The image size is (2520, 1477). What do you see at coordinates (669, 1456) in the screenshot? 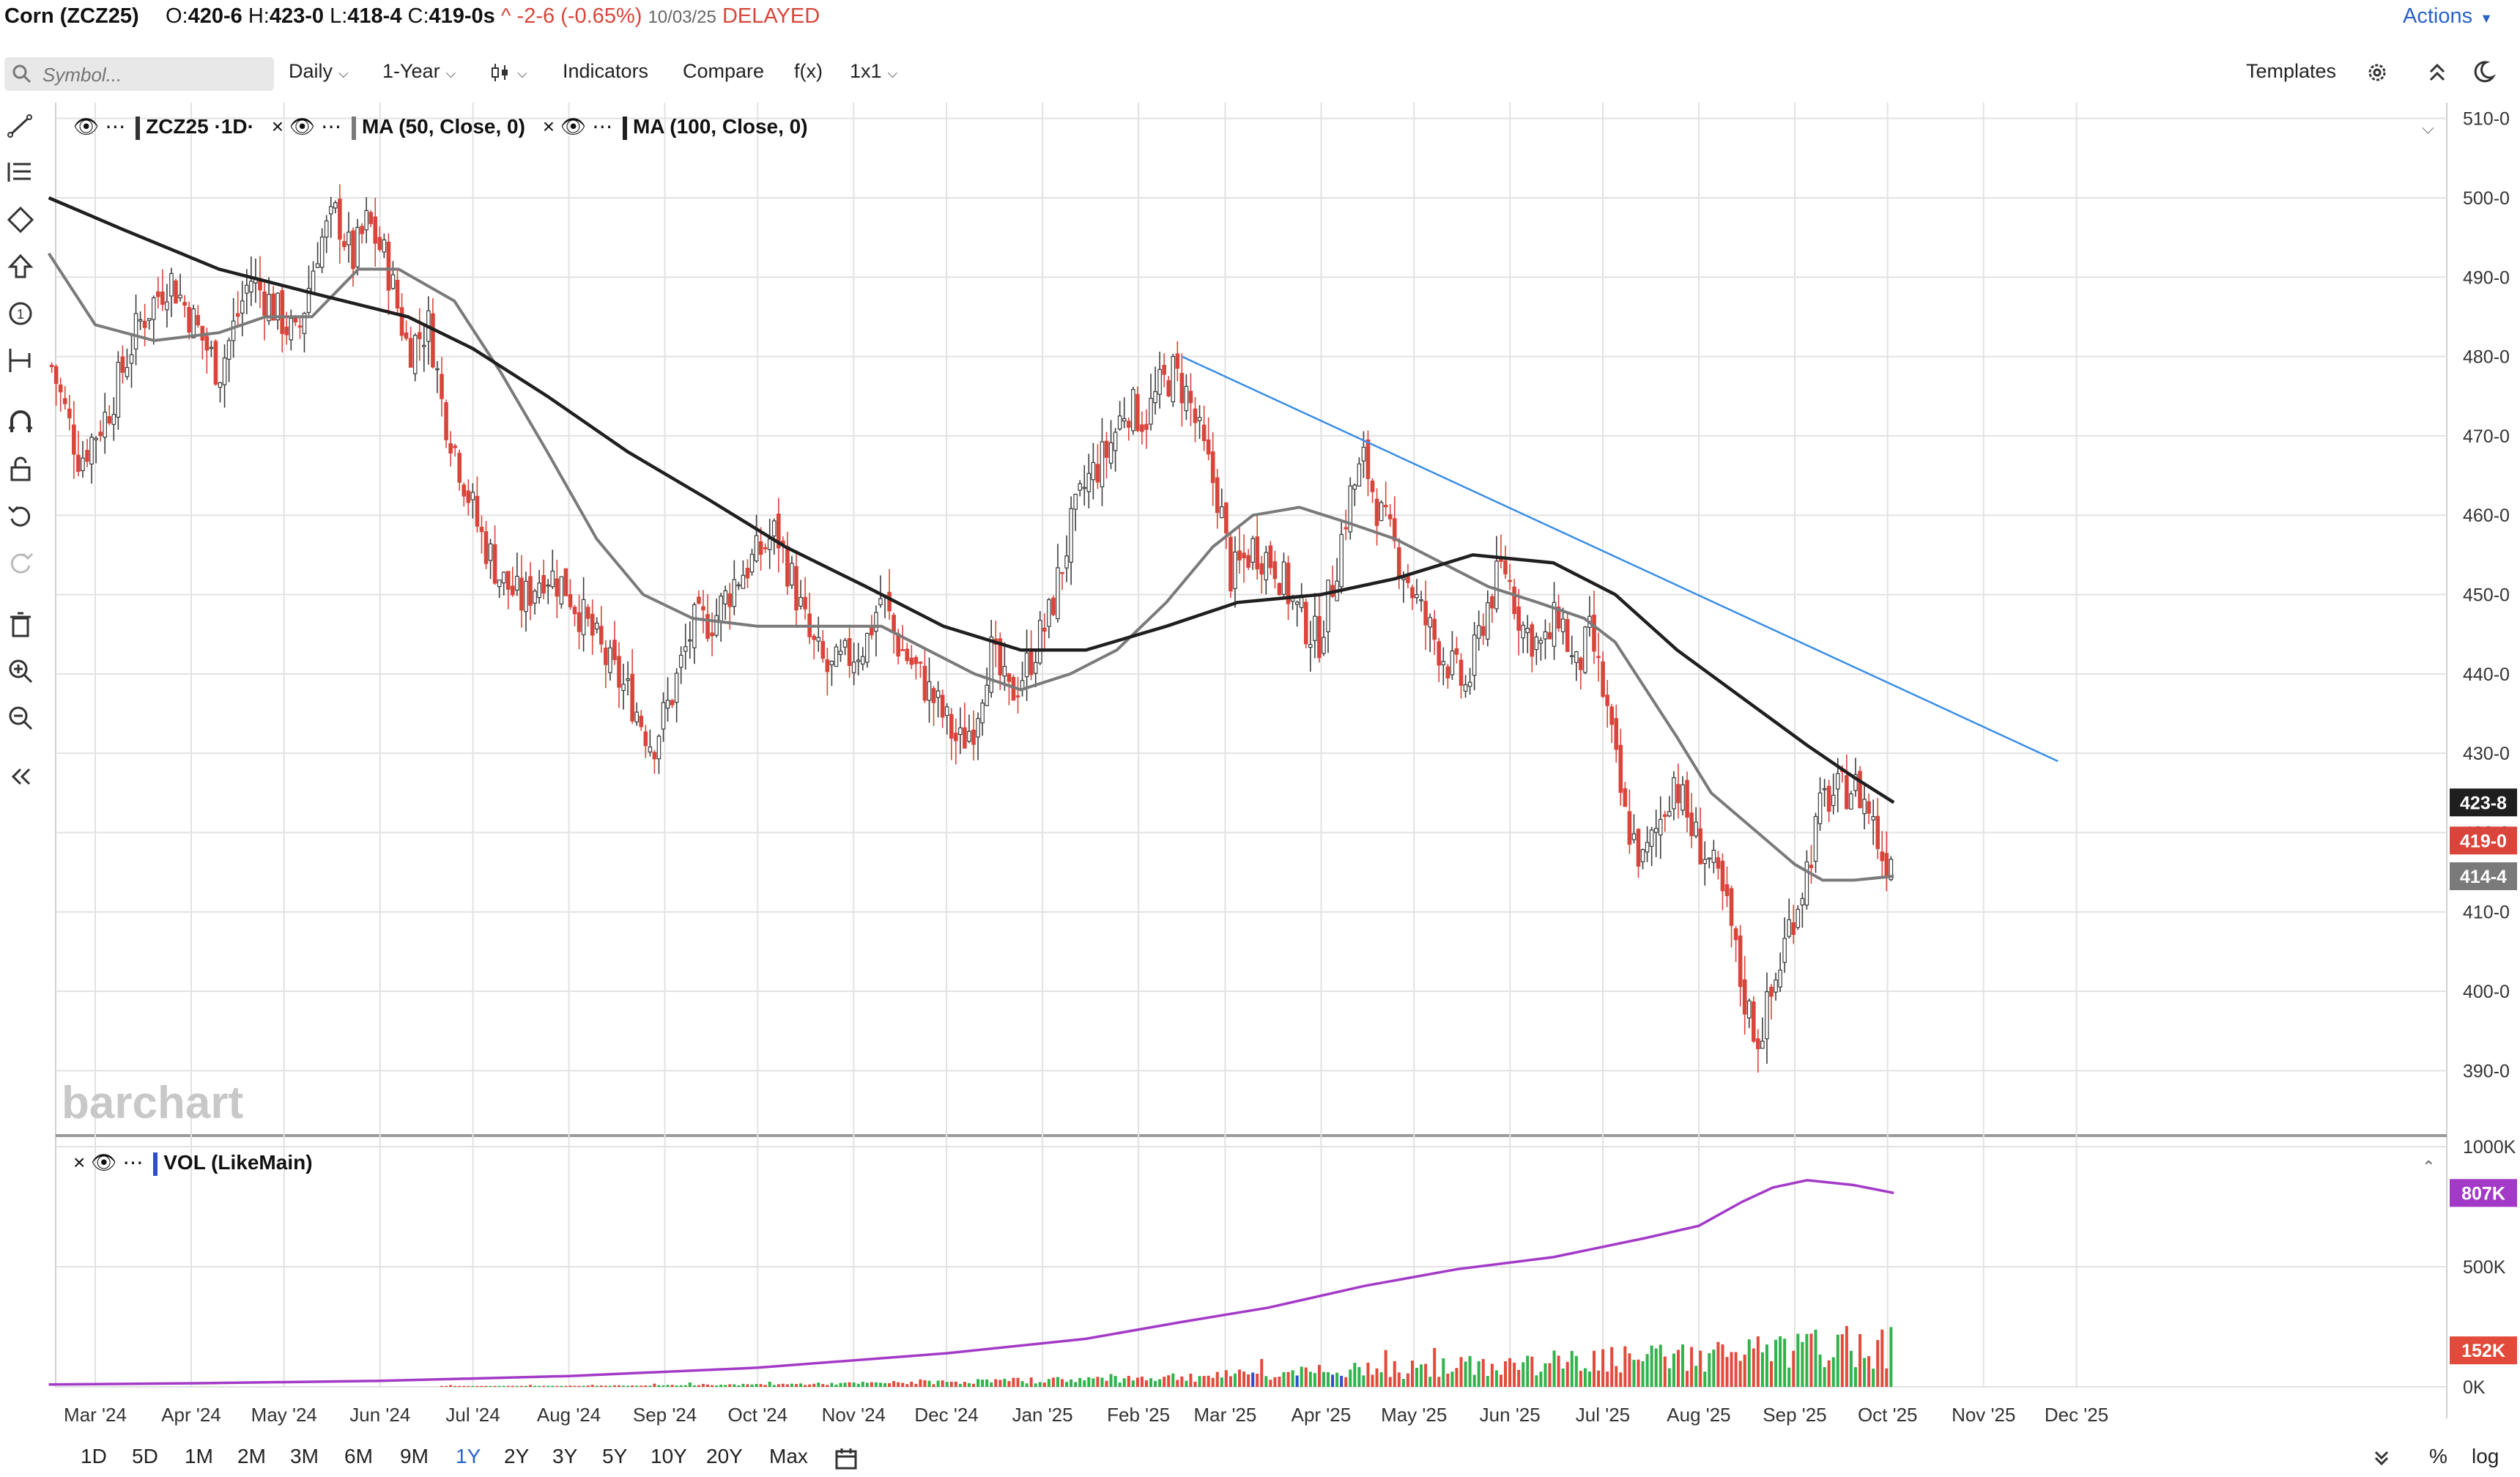
I see `range-button-10y: 10Y` at bounding box center [669, 1456].